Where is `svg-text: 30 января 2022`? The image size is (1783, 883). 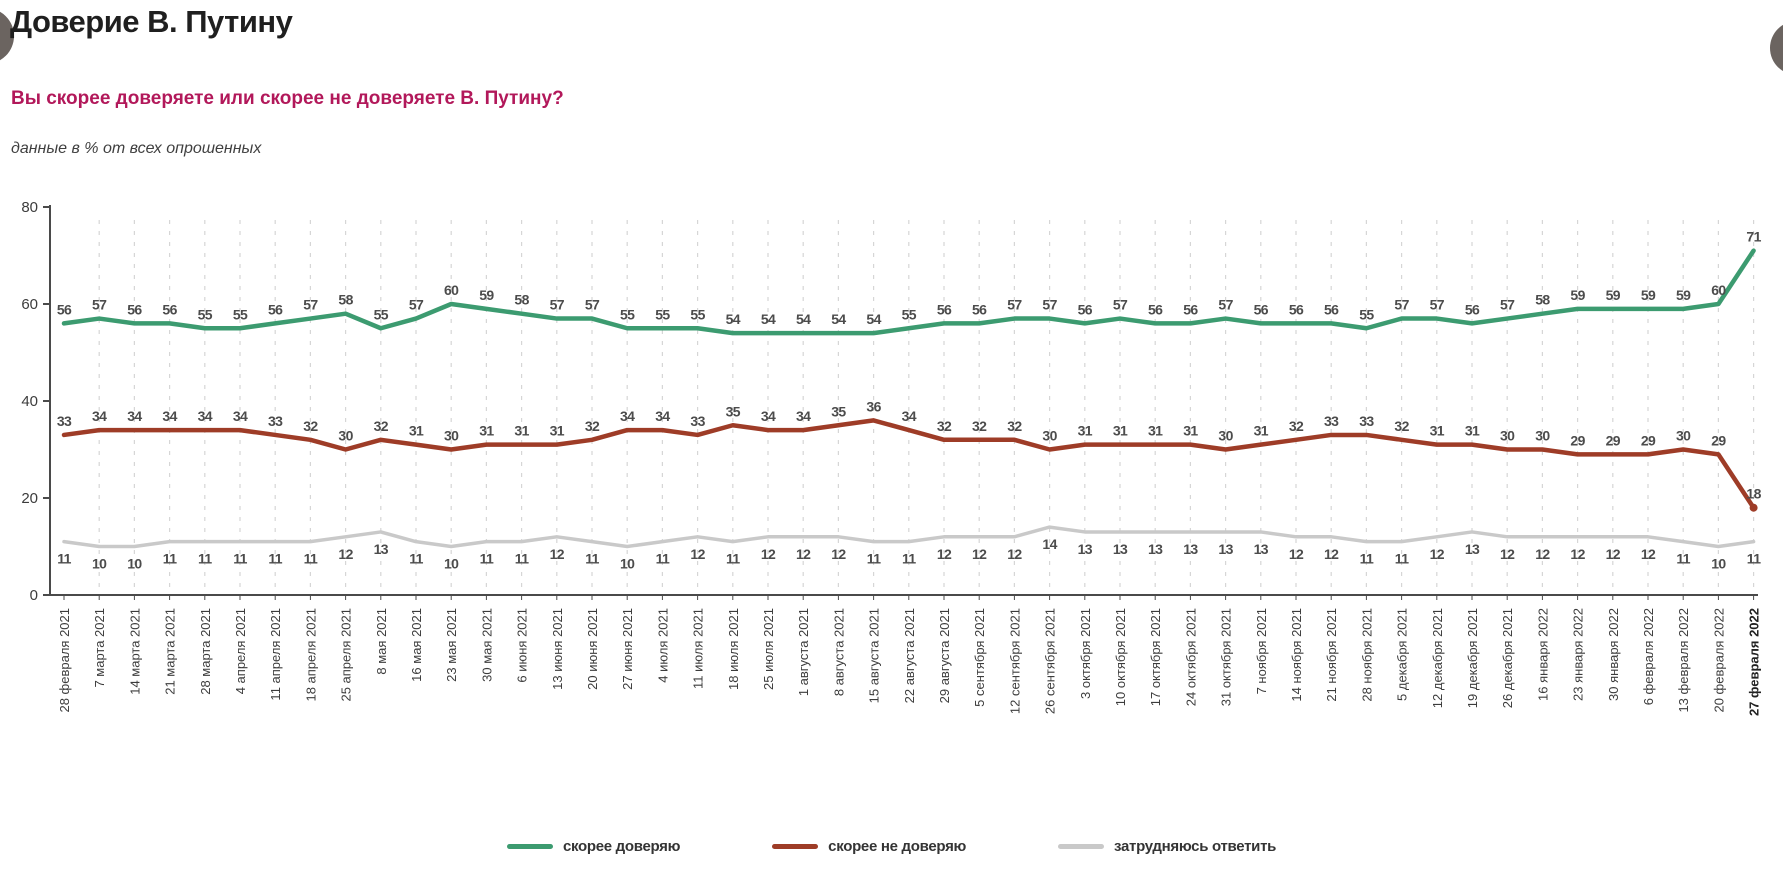
svg-text: 30 января 2022 is located at coordinates (1613, 654).